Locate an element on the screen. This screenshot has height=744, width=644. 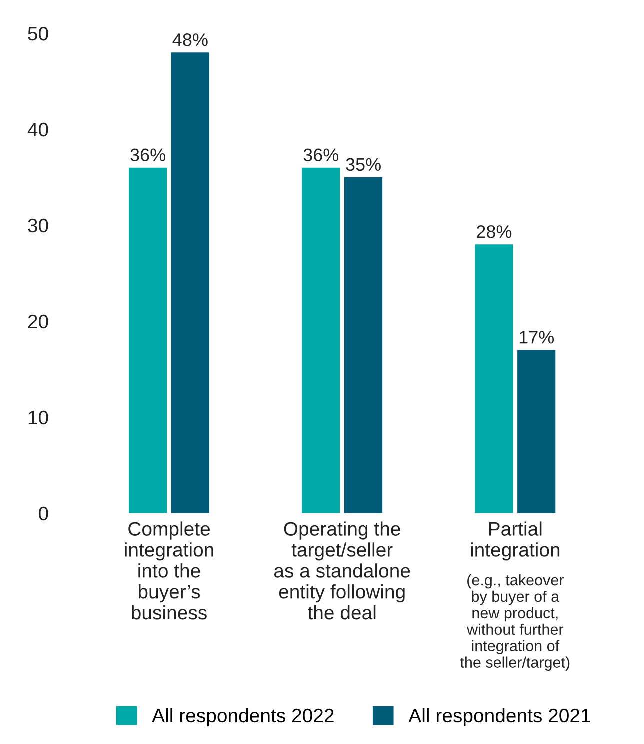
y-tick-label: 10 is located at coordinates (38, 417).